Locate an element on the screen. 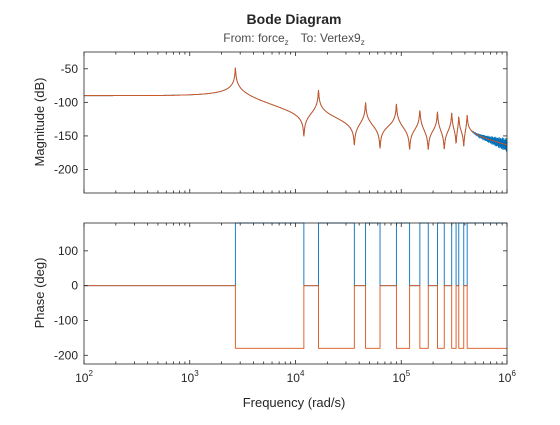  subtitle-from-subscript: z is located at coordinates (287, 42).